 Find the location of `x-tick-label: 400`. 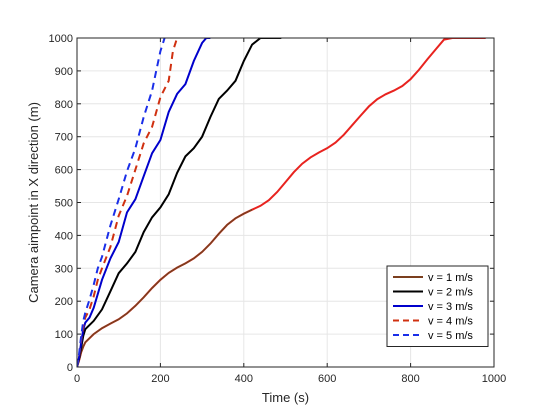

x-tick-label: 400 is located at coordinates (244, 379).